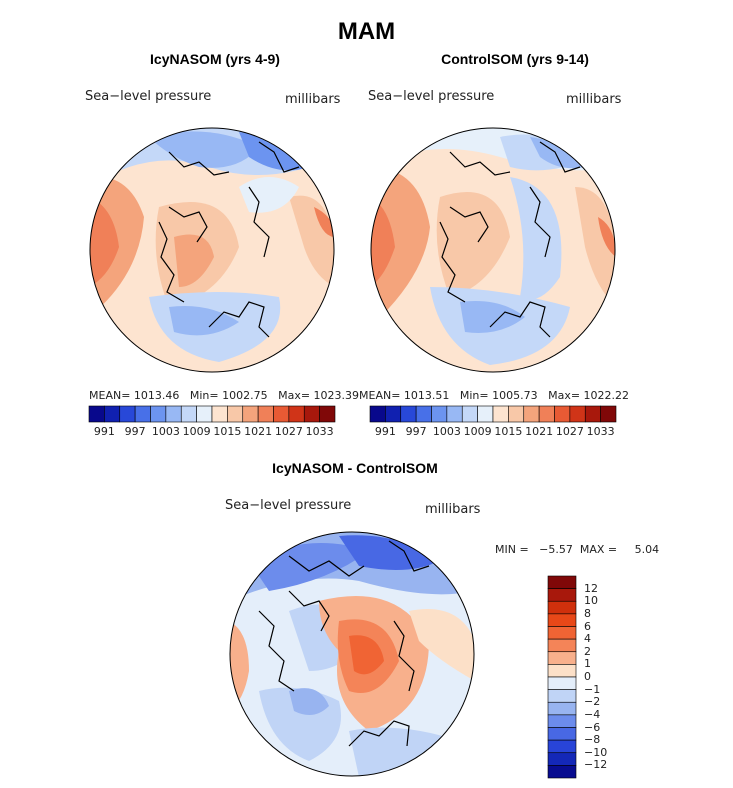 This screenshot has height=788, width=733. Describe the element at coordinates (596, 752) in the screenshot. I see `colorbar-tick-label: −10` at that location.